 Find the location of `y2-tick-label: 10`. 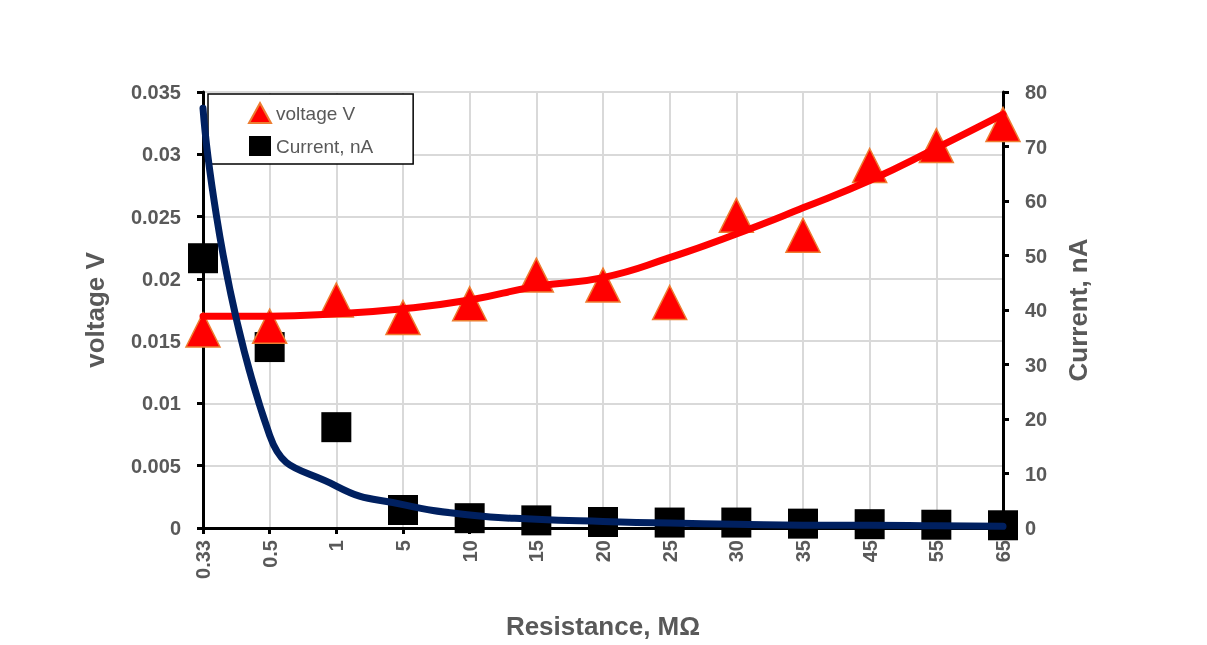

y2-tick-label: 10 is located at coordinates (1036, 473).